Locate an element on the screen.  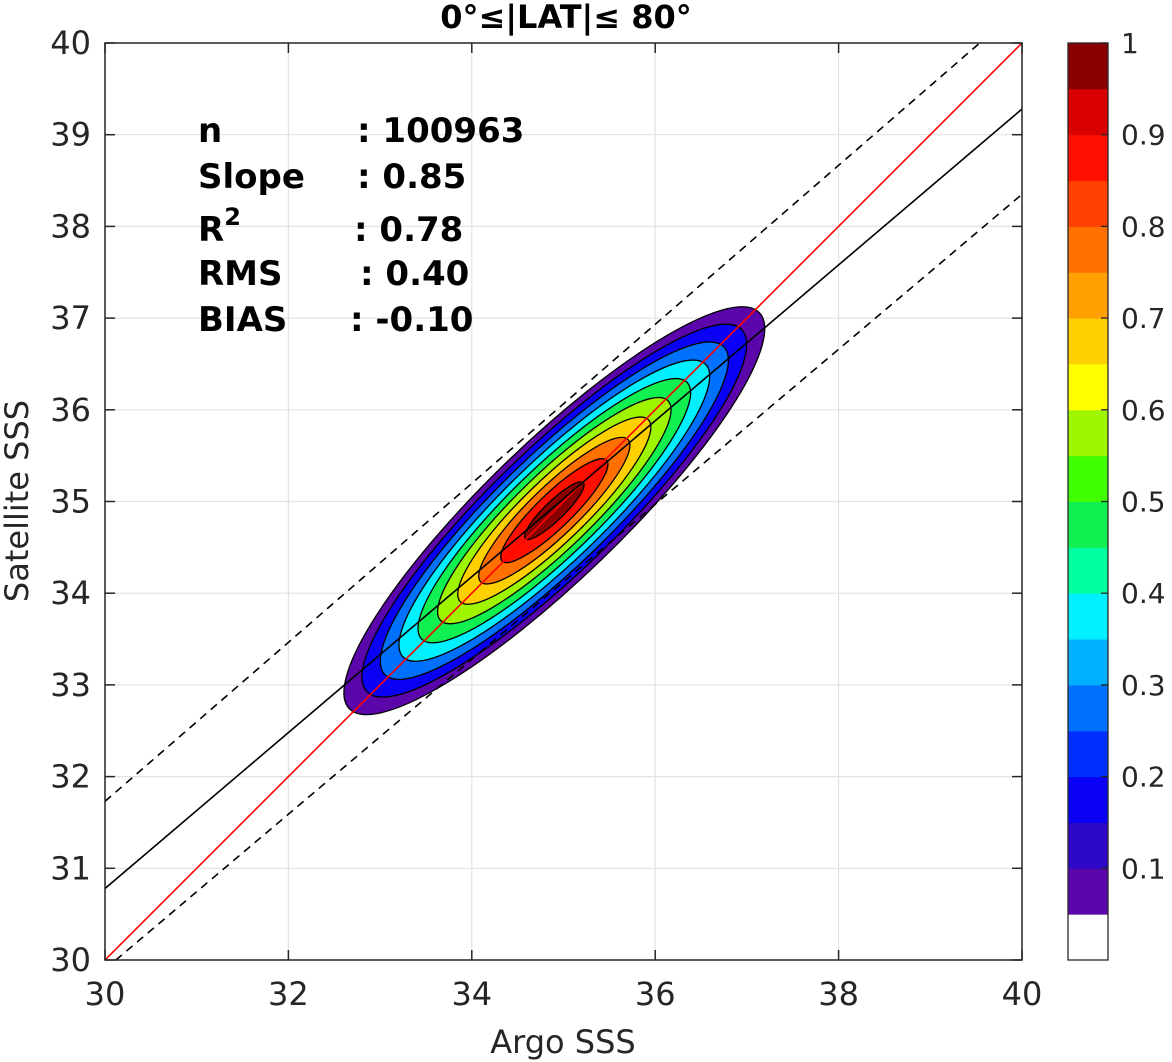
colorbar-tick-label: 0.6 is located at coordinates (1143, 410).